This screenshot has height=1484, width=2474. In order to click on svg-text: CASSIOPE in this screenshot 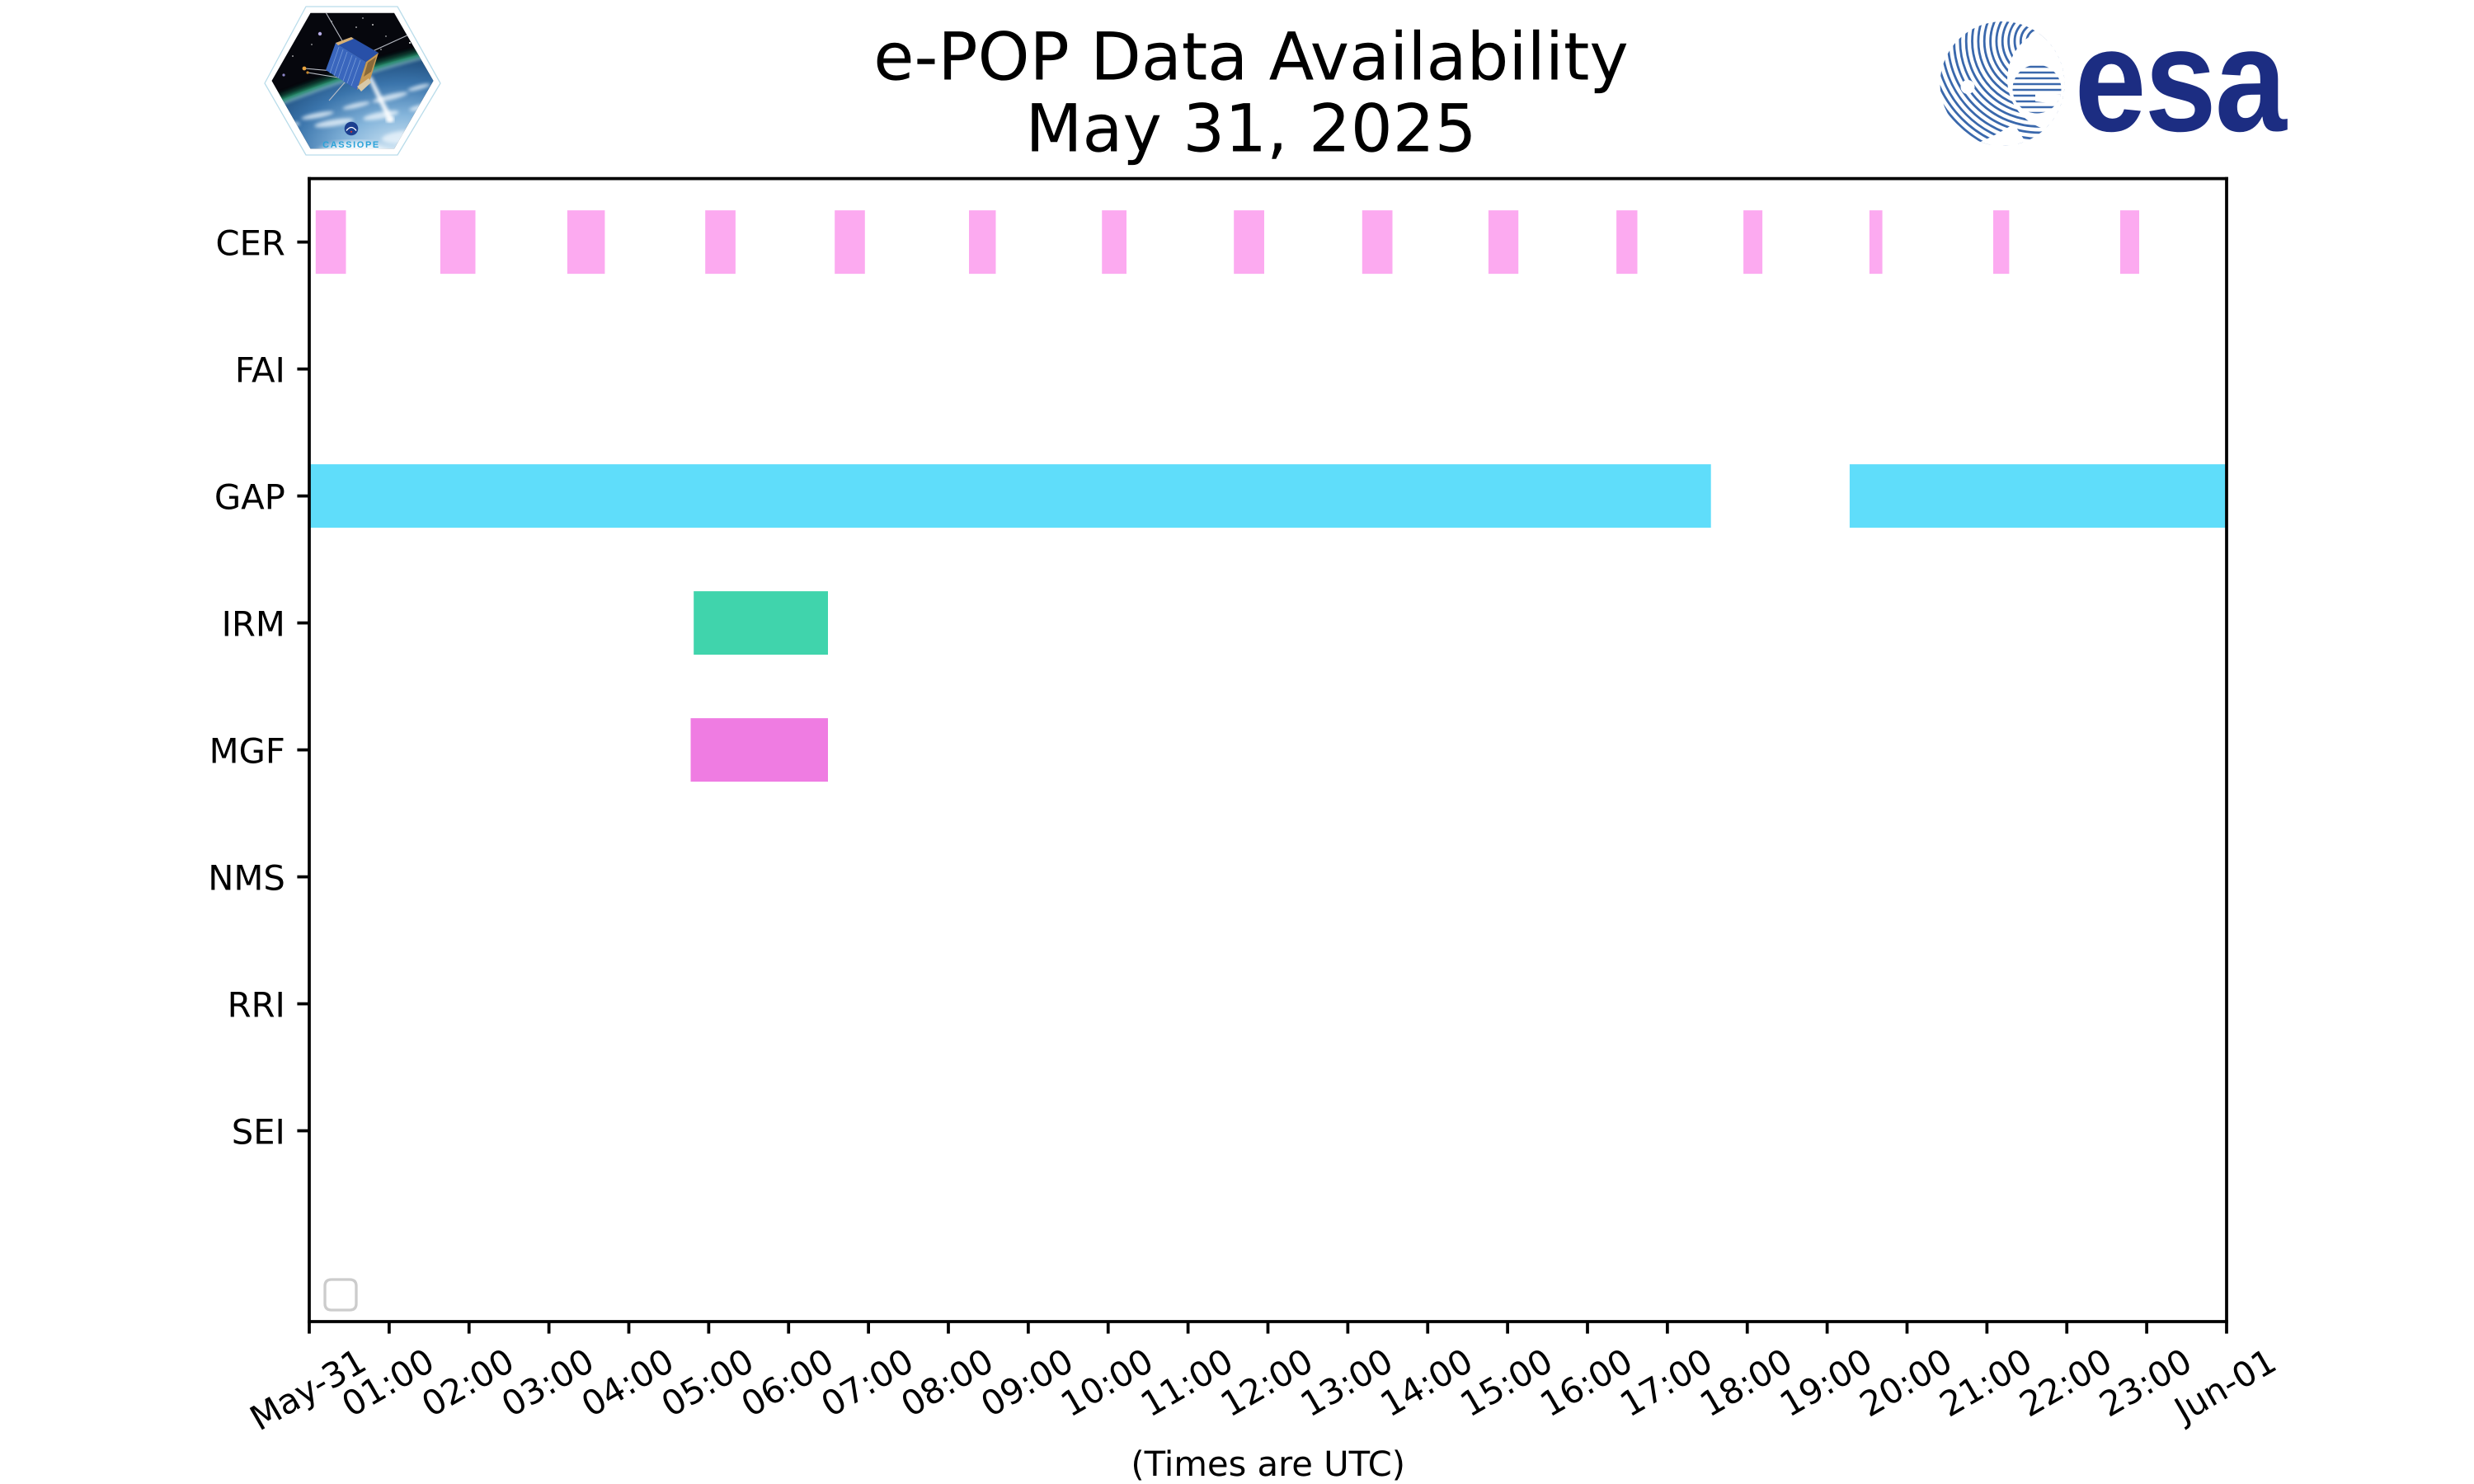, I will do `click(351, 145)`.